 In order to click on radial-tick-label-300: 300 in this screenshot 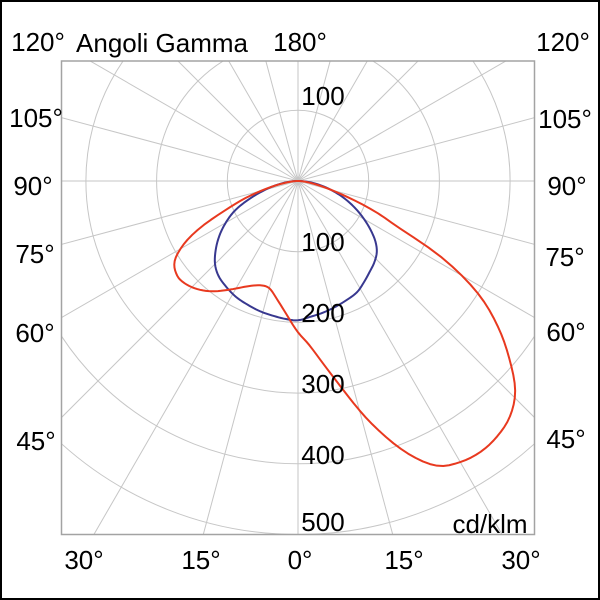, I will do `click(323, 384)`.